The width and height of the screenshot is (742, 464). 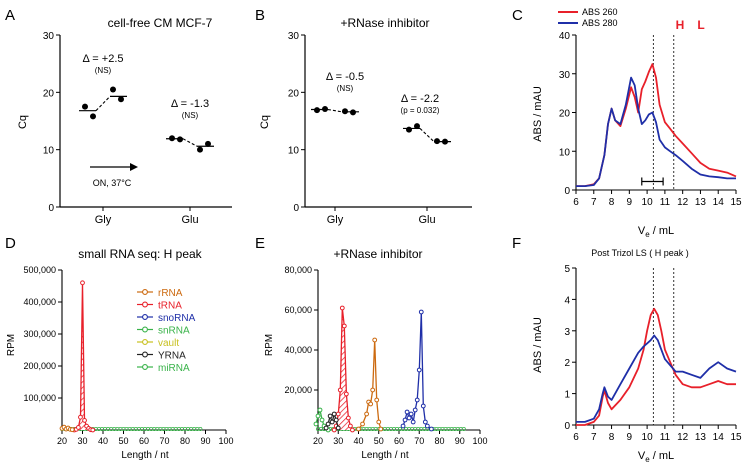 I want to click on panel-a-ytick-label: 10, so click(x=49, y=151).